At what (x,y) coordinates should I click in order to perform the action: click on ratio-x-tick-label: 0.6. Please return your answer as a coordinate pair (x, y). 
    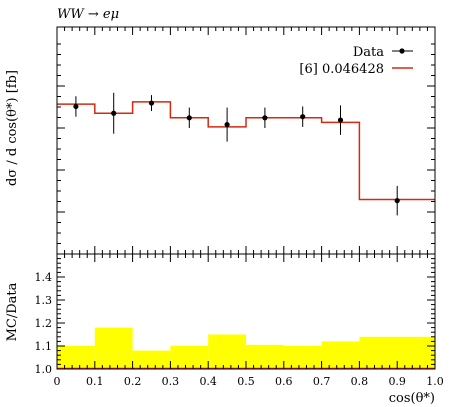
    Looking at the image, I should click on (284, 381).